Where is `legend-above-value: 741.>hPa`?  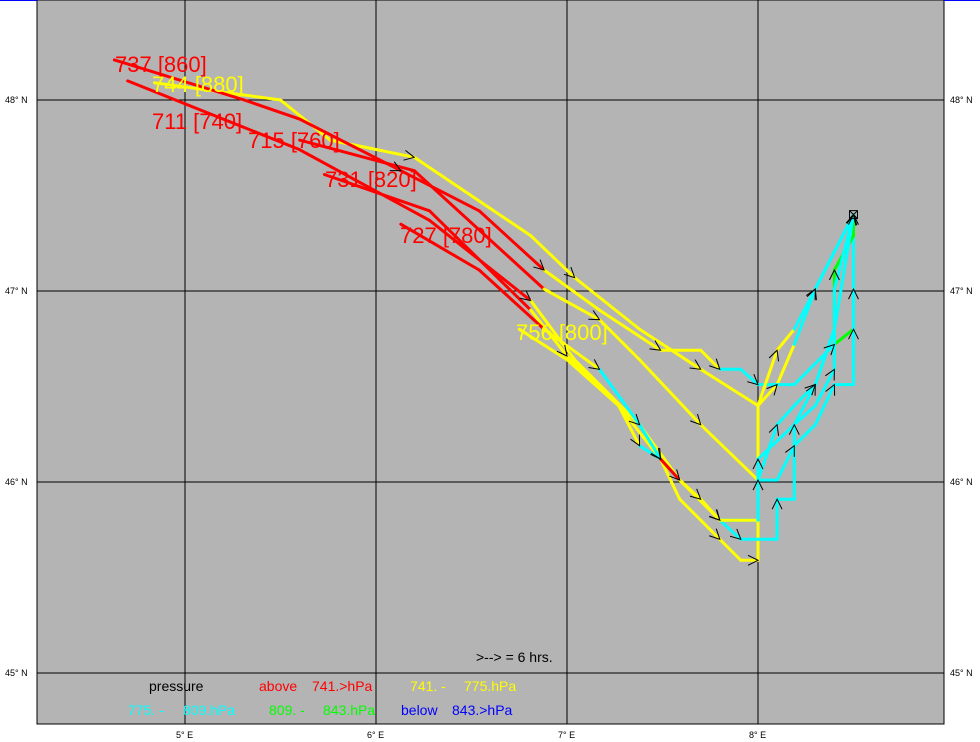 legend-above-value: 741.>hPa is located at coordinates (342, 686).